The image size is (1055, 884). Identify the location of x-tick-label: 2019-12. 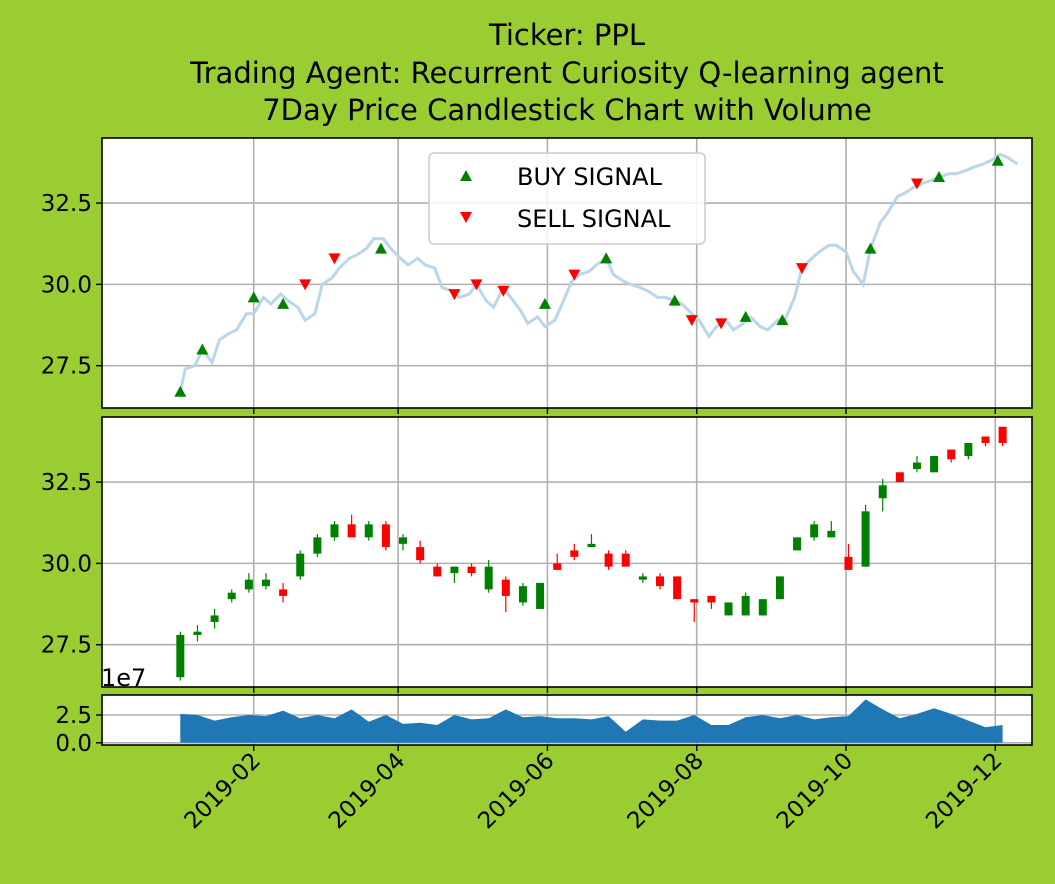
(964, 791).